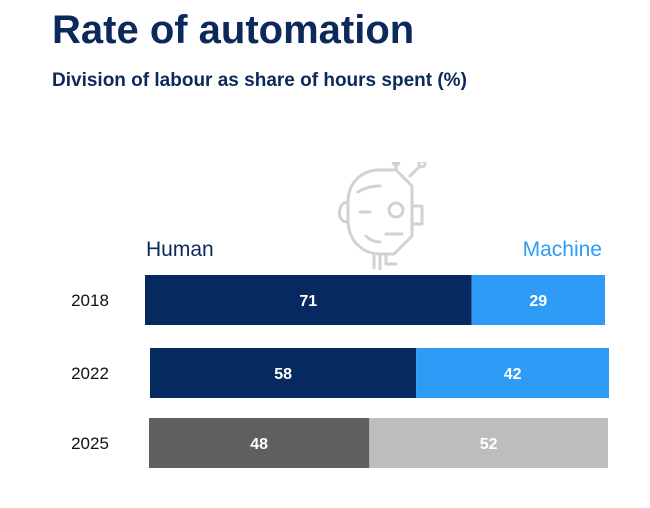 The width and height of the screenshot is (650, 508). I want to click on data-label-human-2025: 48, so click(259, 444).